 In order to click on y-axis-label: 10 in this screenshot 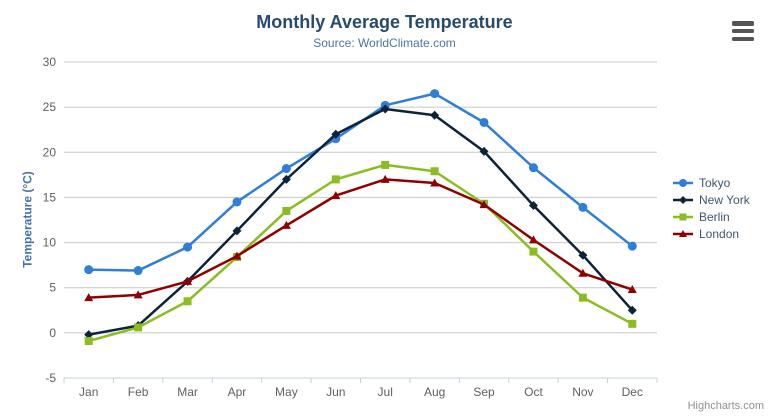, I will do `click(50, 243)`.